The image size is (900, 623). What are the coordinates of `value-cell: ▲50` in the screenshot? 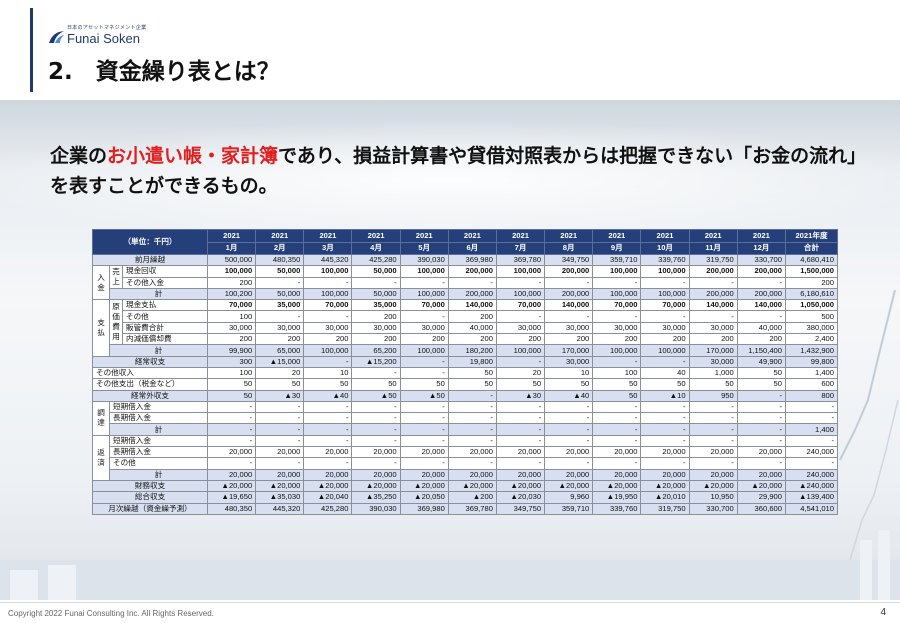 It's located at (376, 395).